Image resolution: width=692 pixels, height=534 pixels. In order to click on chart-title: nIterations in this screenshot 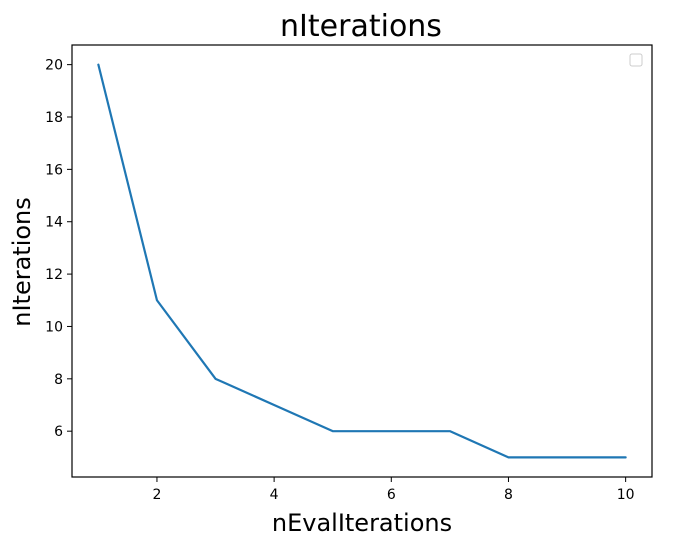, I will do `click(361, 26)`.